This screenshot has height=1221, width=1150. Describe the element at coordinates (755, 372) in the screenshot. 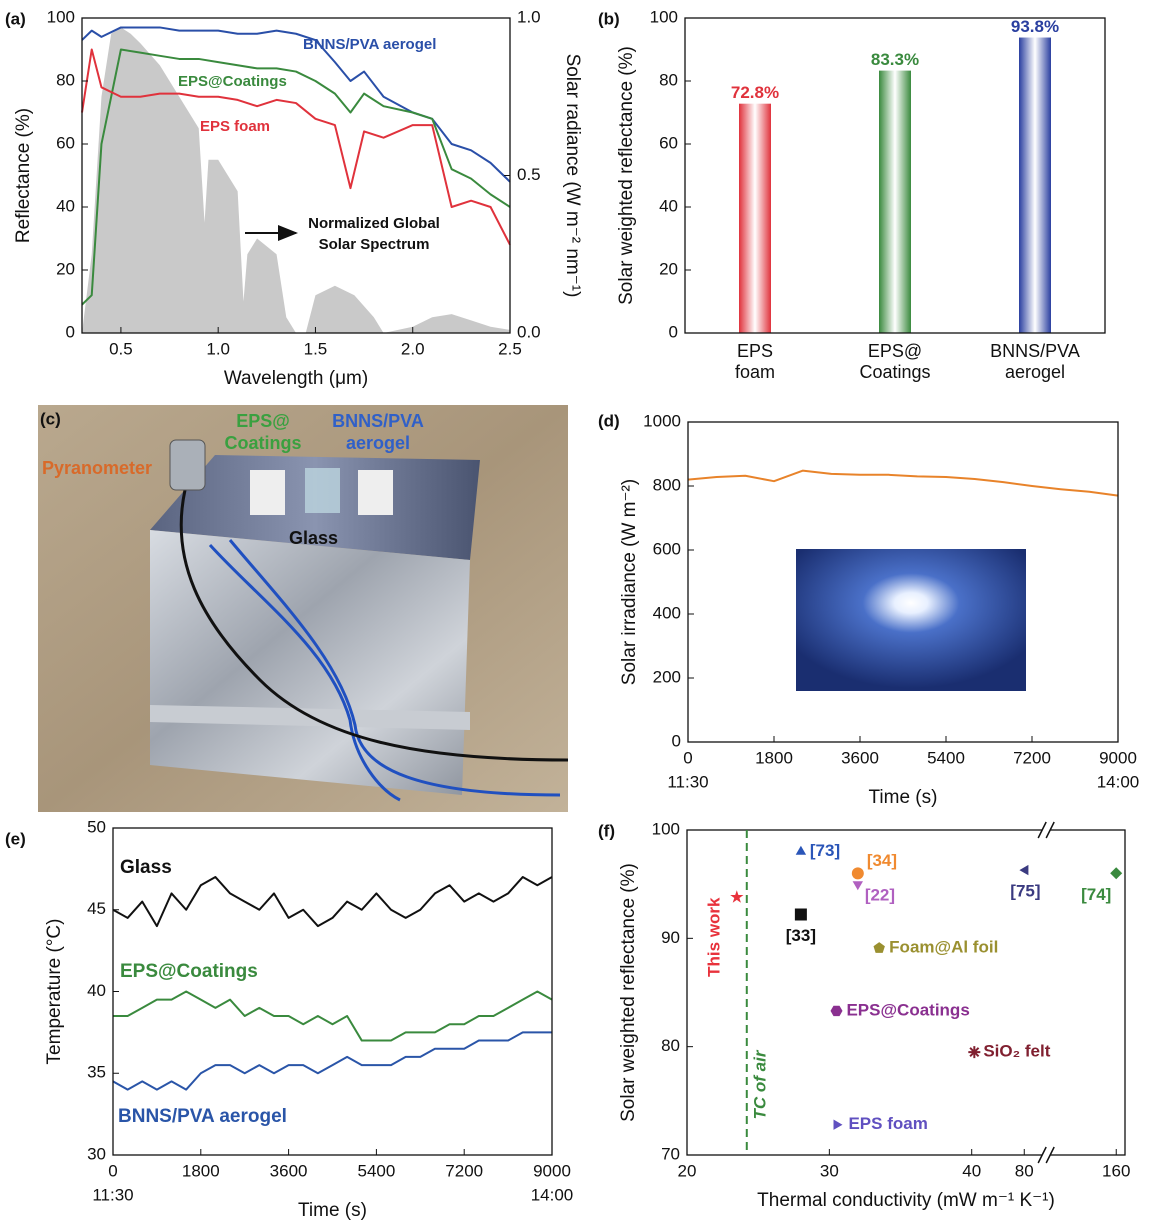

I see `x-tick-label: foam` at that location.